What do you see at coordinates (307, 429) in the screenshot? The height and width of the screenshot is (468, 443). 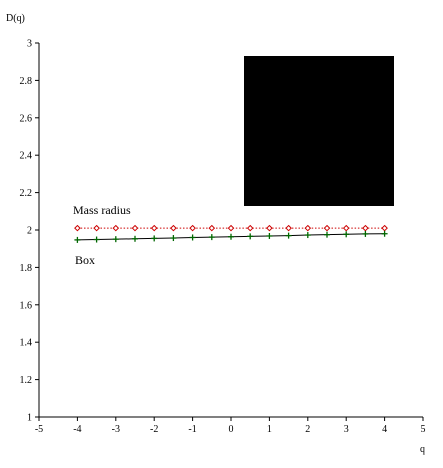 I see `x-tick-label: 2` at bounding box center [307, 429].